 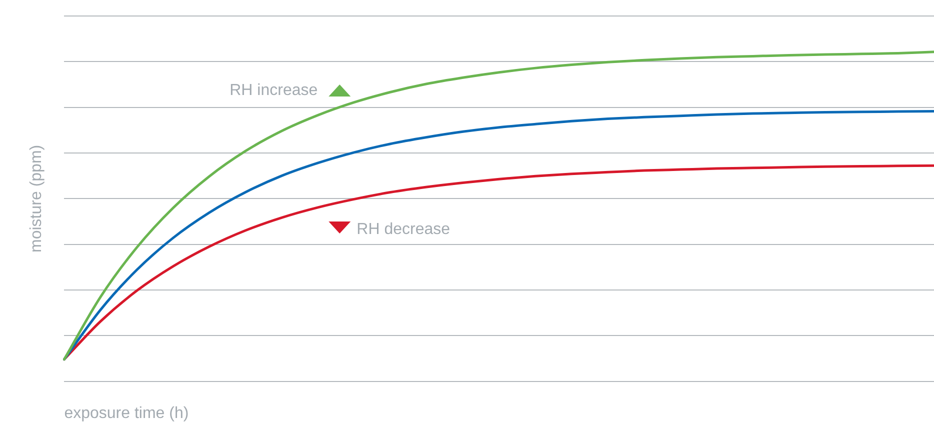 I want to click on y-axis-title: moisture (ppm), so click(x=37, y=198).